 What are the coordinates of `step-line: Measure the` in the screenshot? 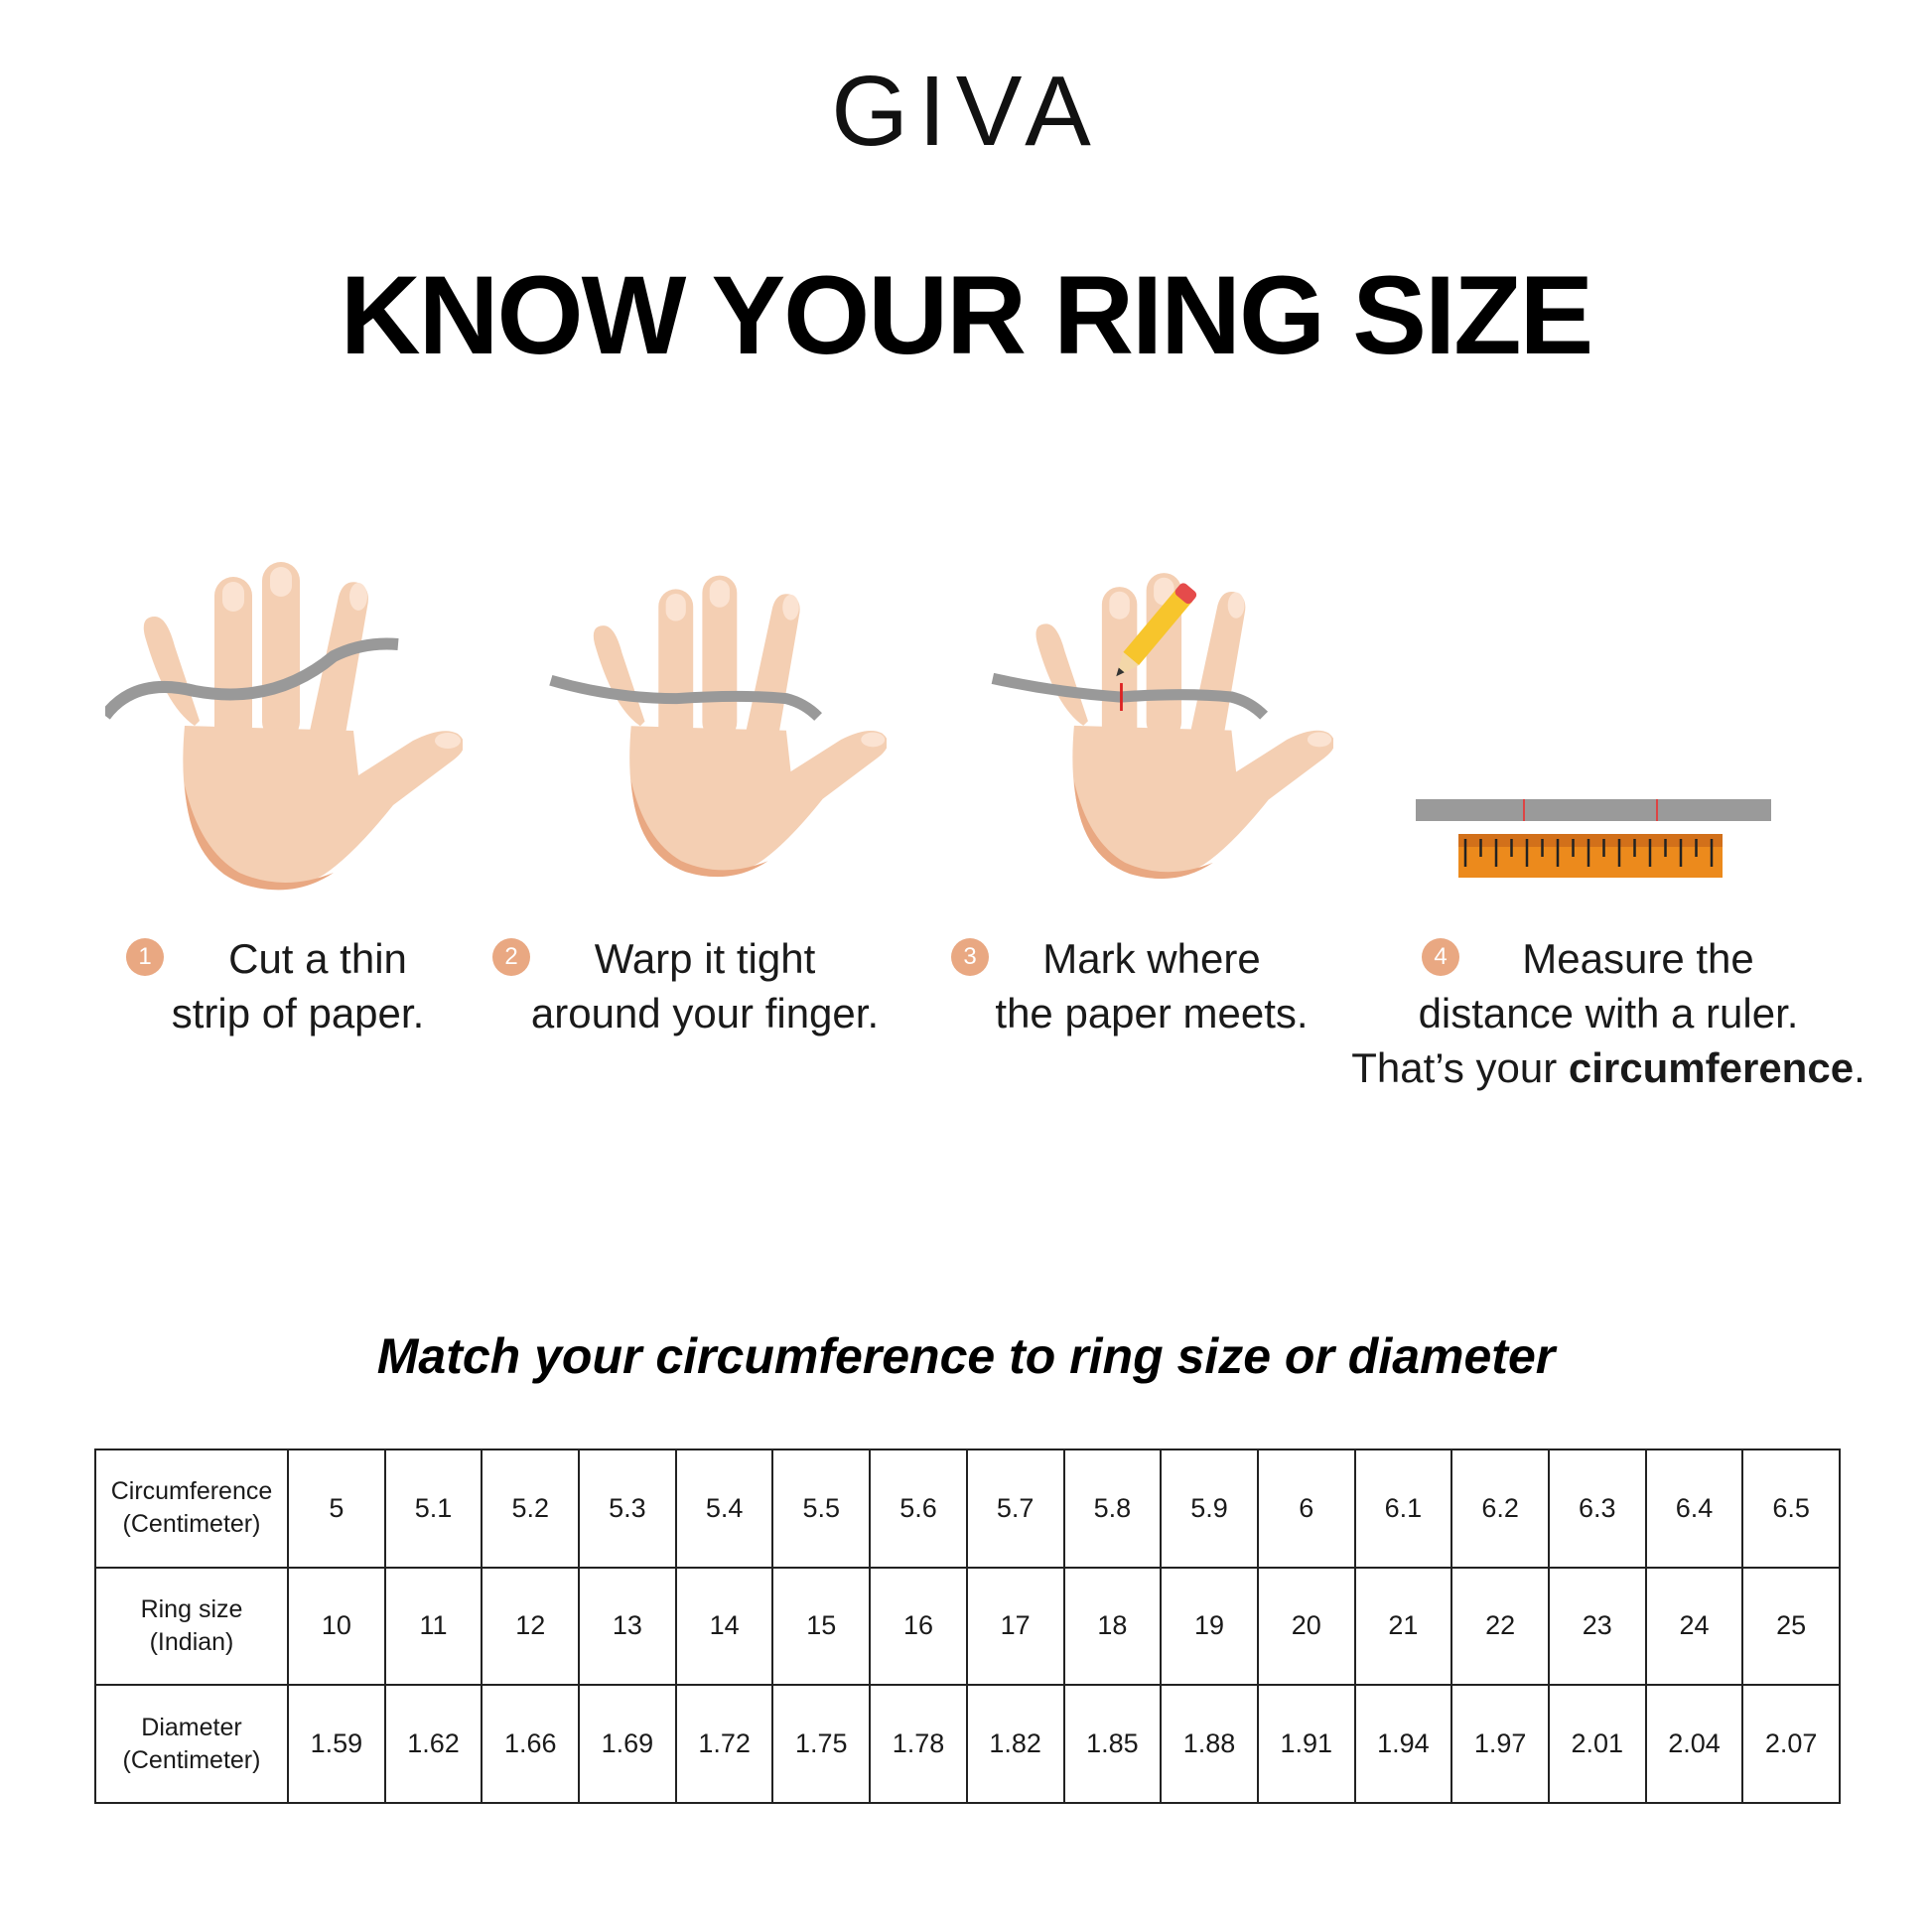 It's located at (1638, 959).